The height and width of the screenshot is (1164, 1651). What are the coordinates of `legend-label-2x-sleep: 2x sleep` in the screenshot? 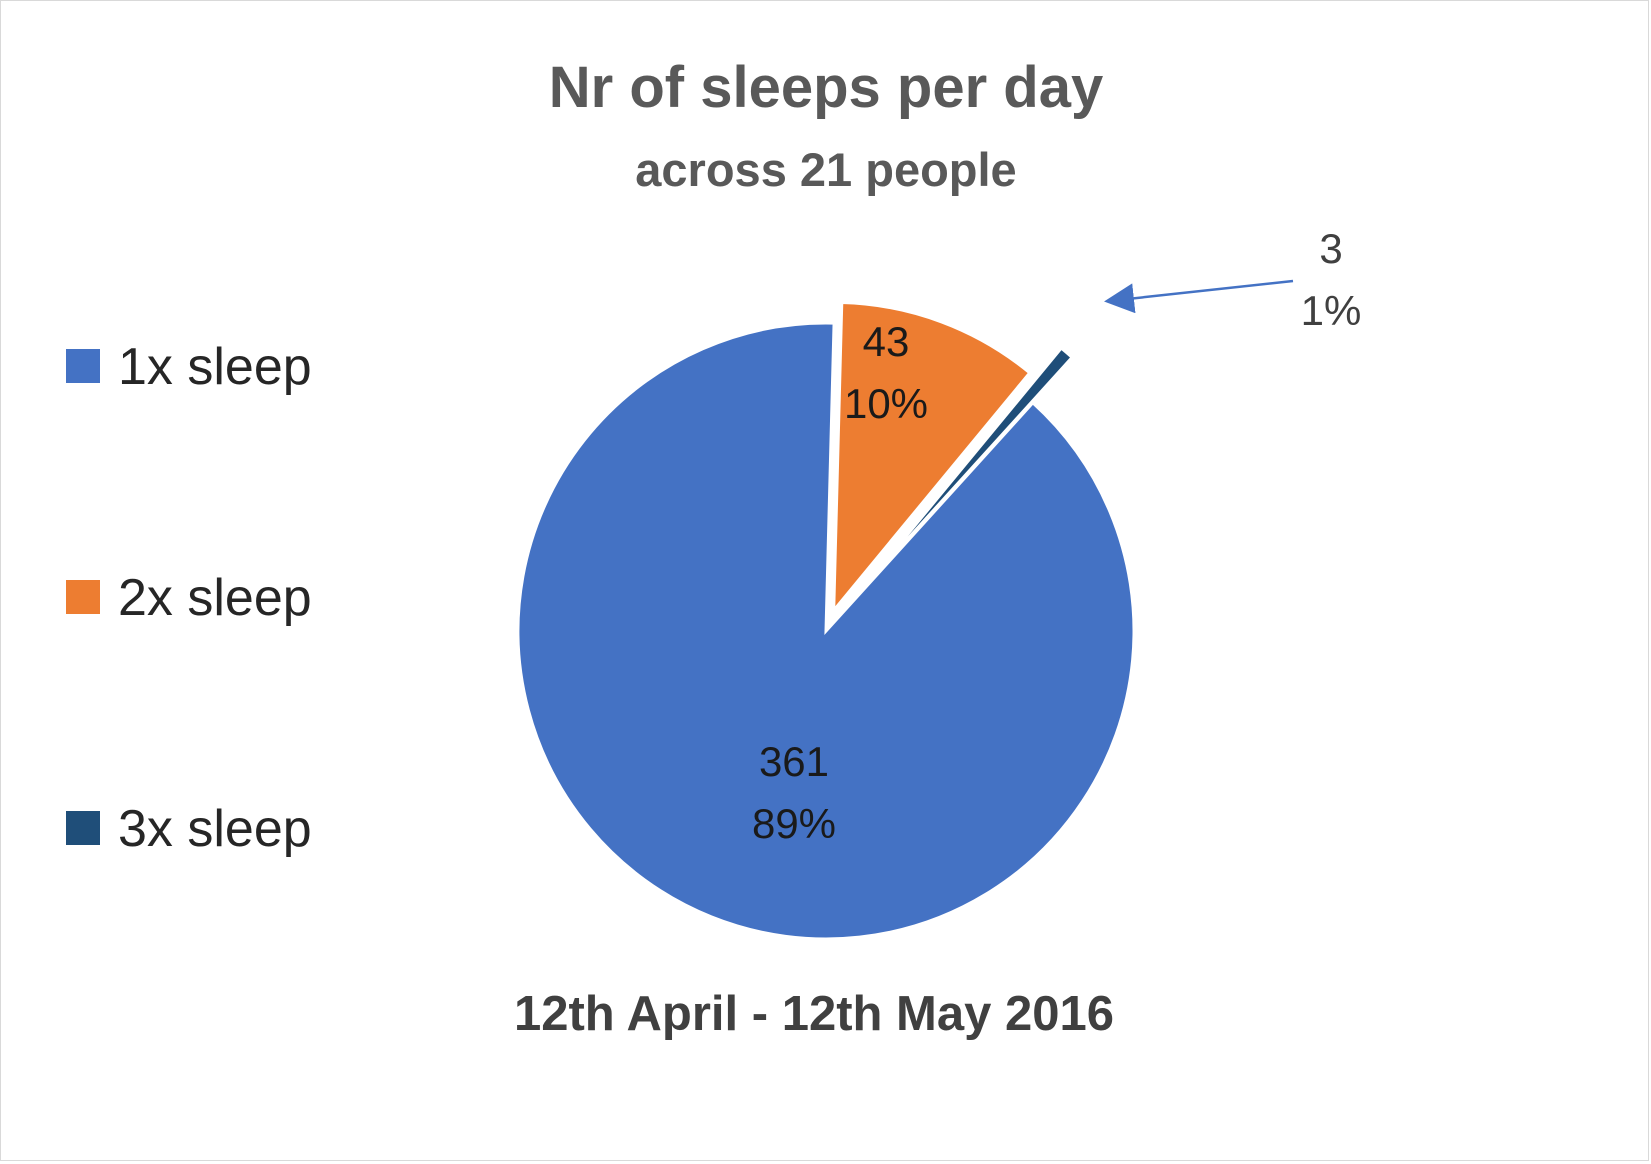 It's located at (215, 598).